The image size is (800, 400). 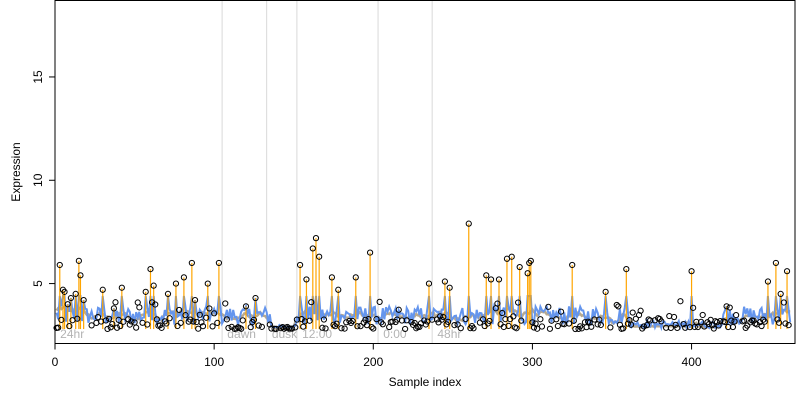 What do you see at coordinates (16, 171) in the screenshot?
I see `y-axis-title: Expression` at bounding box center [16, 171].